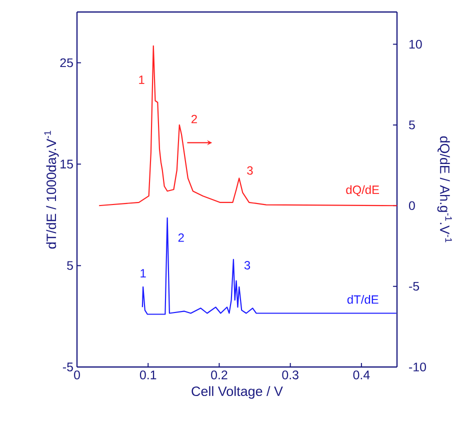 The image size is (475, 434). I want to click on x-axis-title: Cell Voltage / V, so click(237, 392).